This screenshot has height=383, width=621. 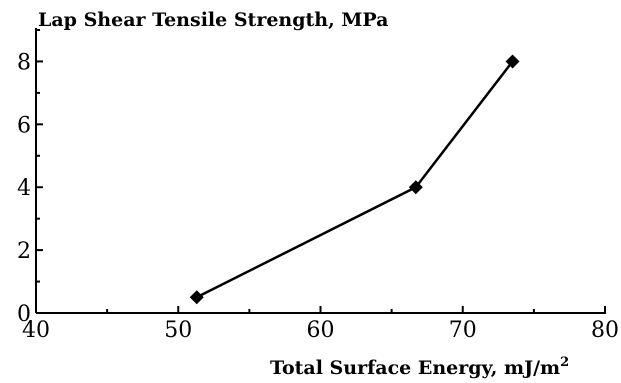 What do you see at coordinates (564, 362) in the screenshot?
I see `x-axis-title-sup: 2` at bounding box center [564, 362].